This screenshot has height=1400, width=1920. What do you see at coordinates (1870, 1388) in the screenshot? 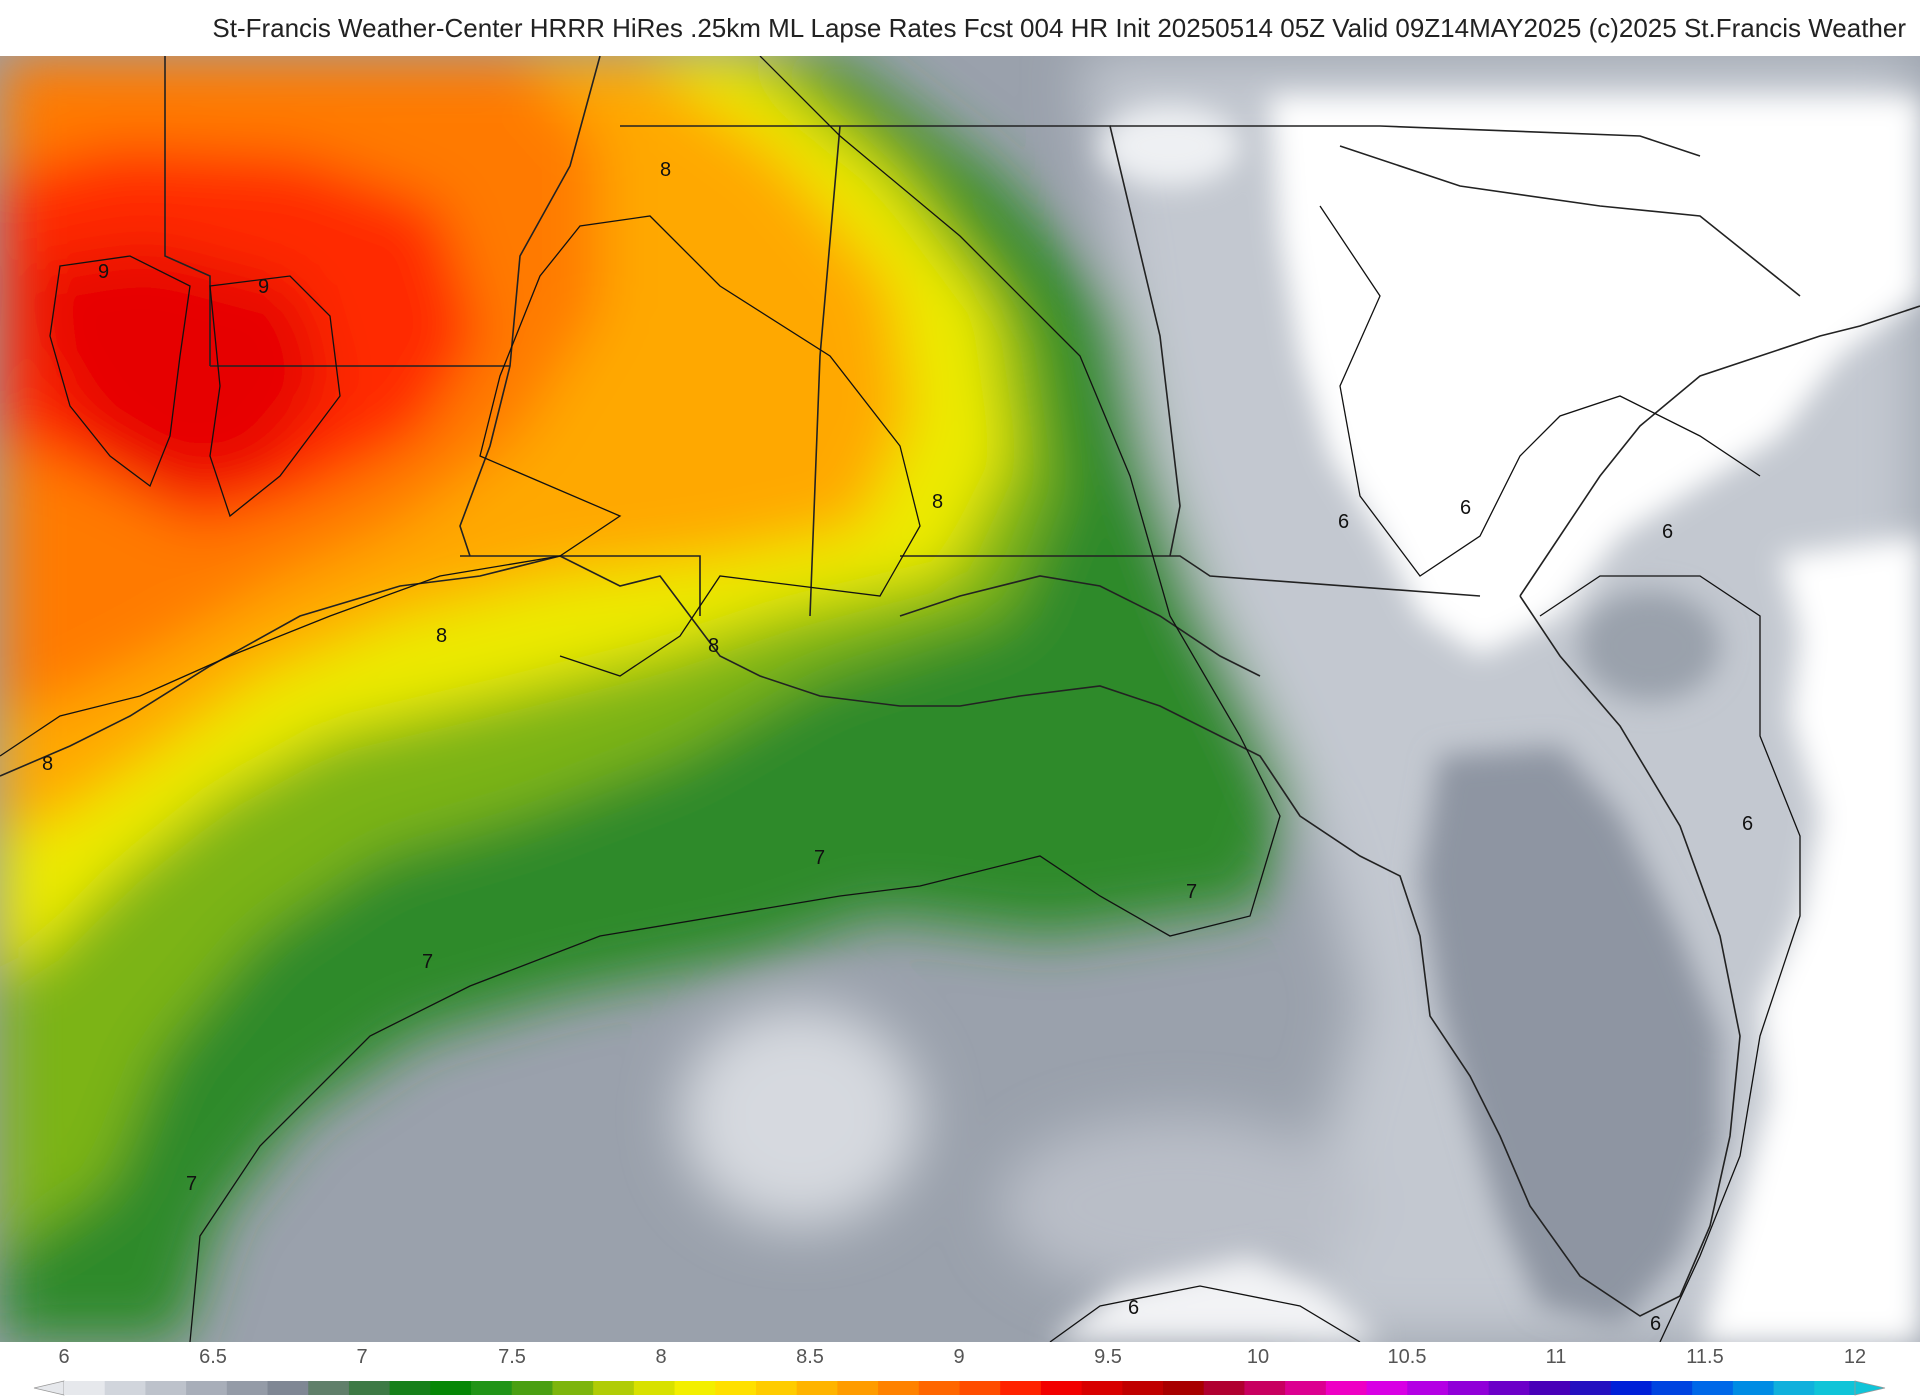
I see `colorbar-right-arrow` at bounding box center [1870, 1388].